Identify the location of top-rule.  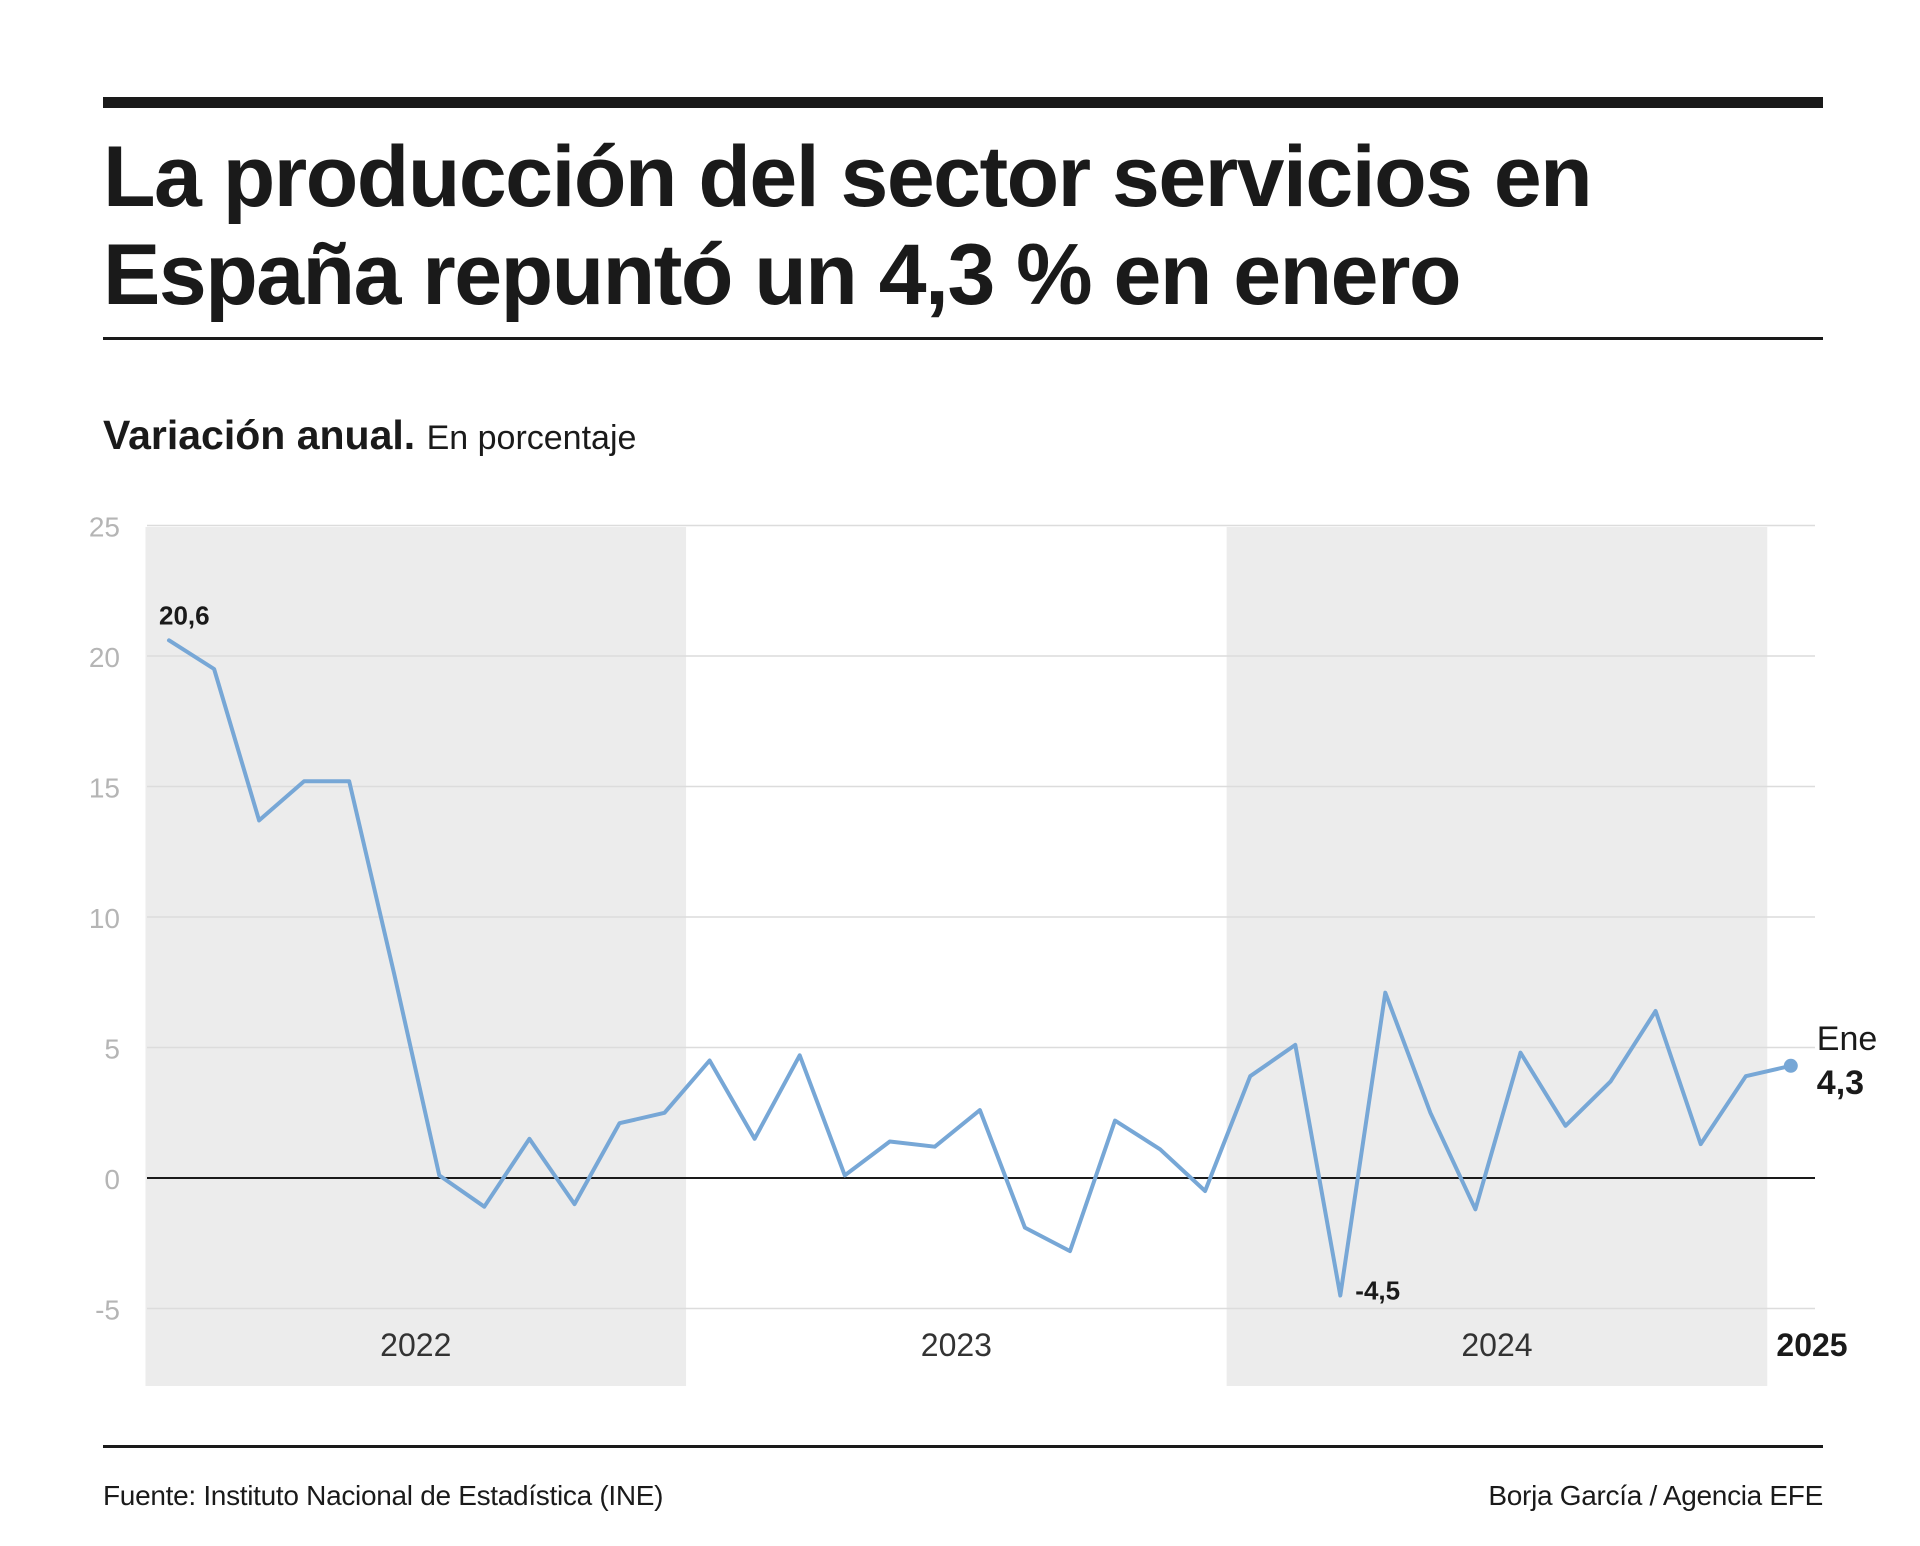
(963, 102).